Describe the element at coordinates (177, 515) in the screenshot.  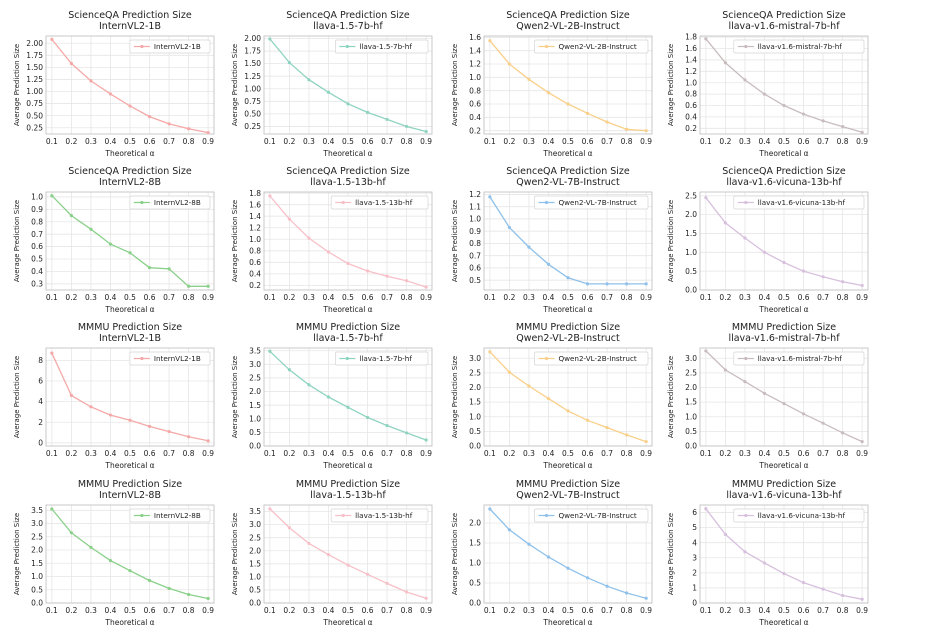
I see `legend-label: InternVL2-8B` at that location.